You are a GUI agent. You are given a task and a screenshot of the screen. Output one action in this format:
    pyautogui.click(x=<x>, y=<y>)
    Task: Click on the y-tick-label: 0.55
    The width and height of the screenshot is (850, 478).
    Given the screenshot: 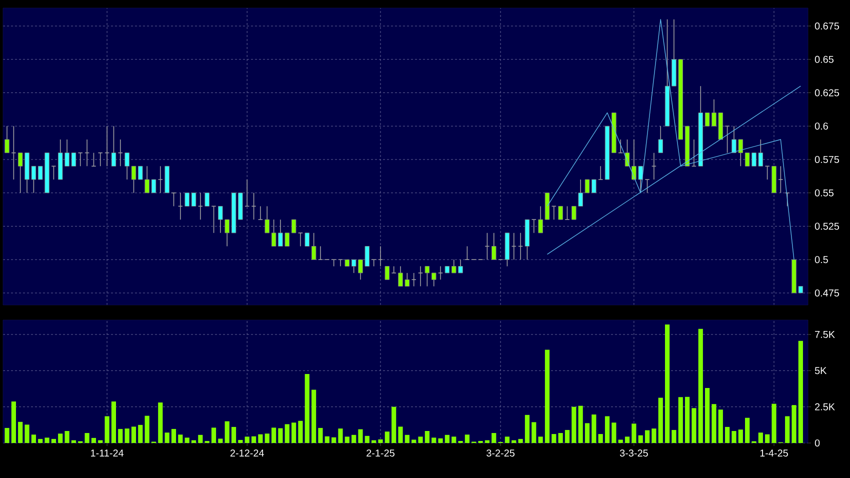 What is the action you would take?
    pyautogui.click(x=824, y=192)
    